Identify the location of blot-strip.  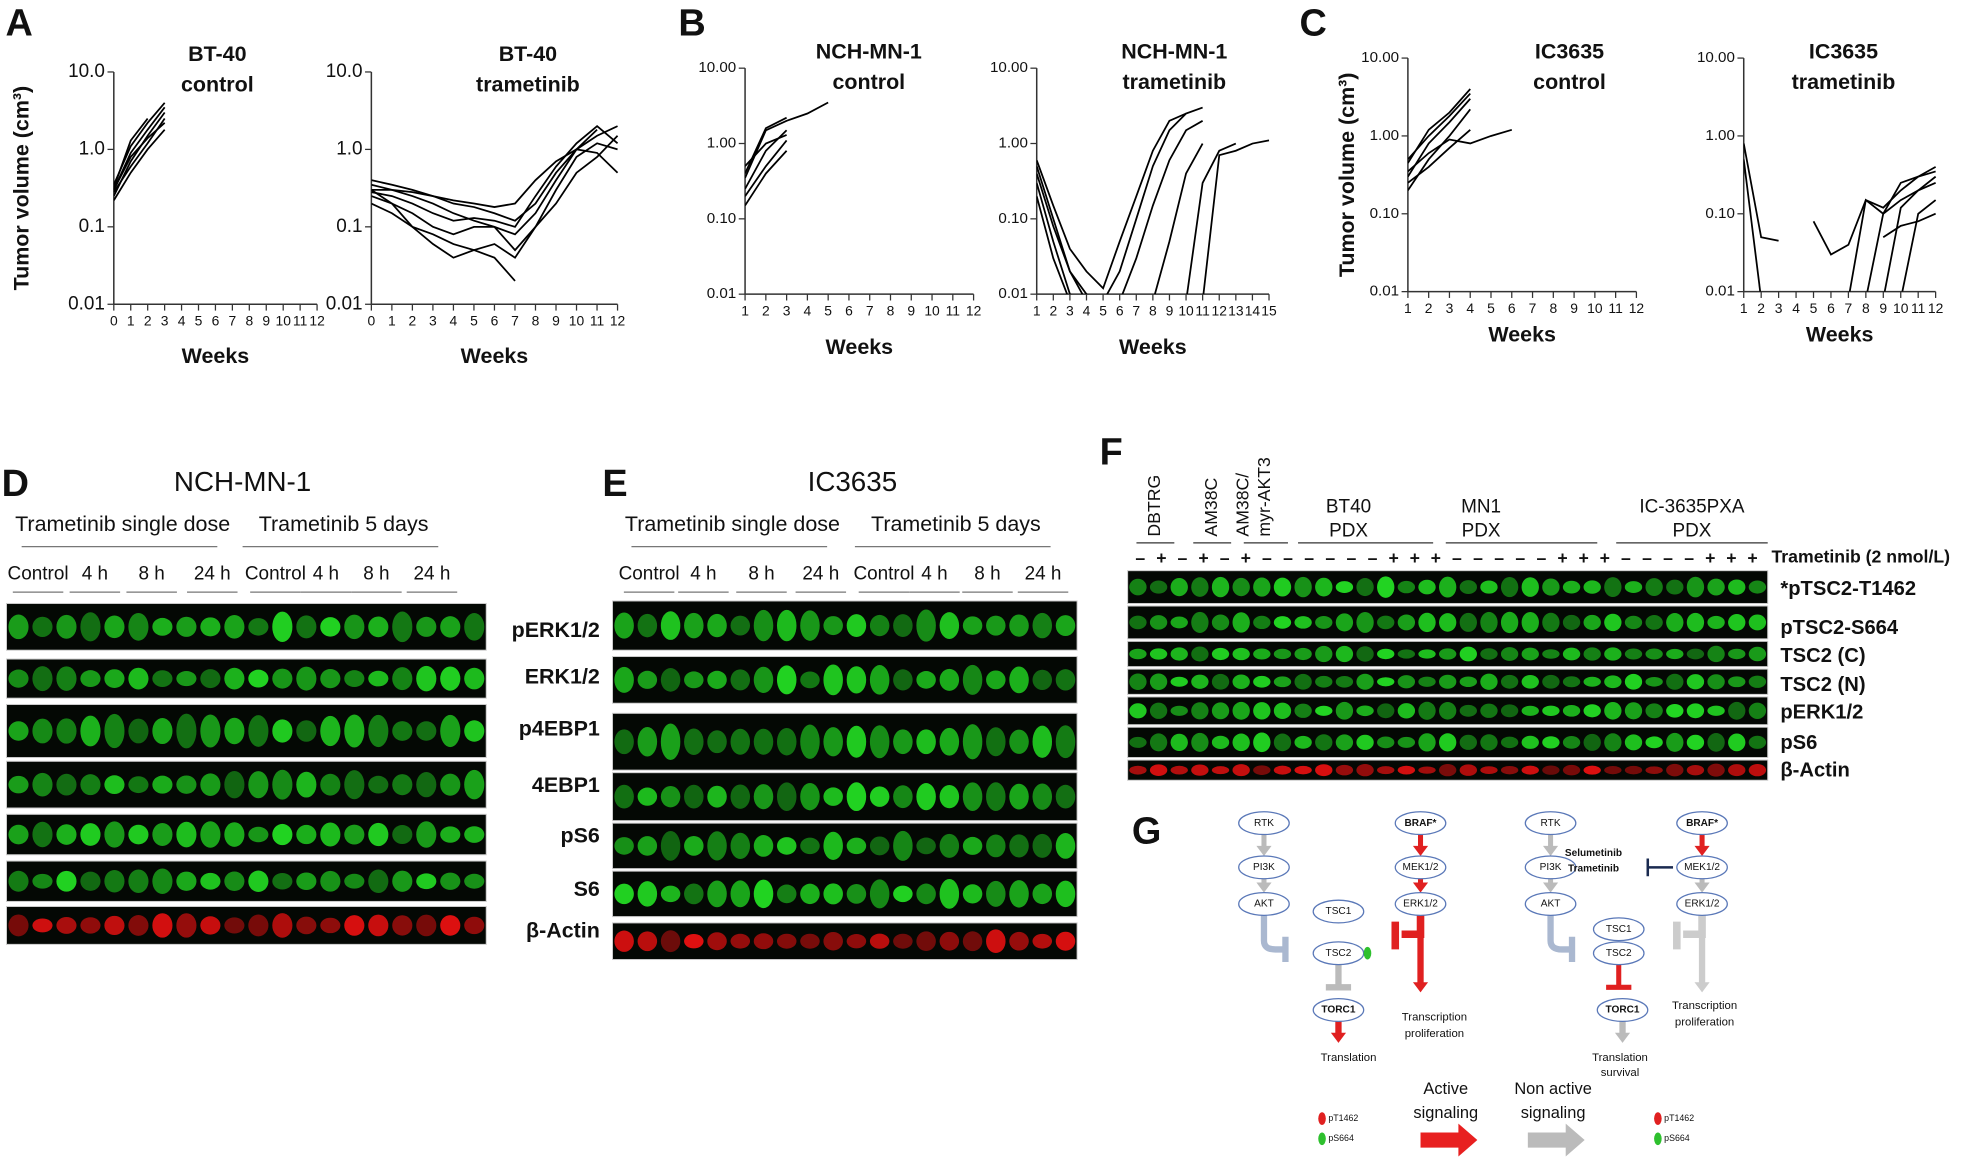
(246, 925).